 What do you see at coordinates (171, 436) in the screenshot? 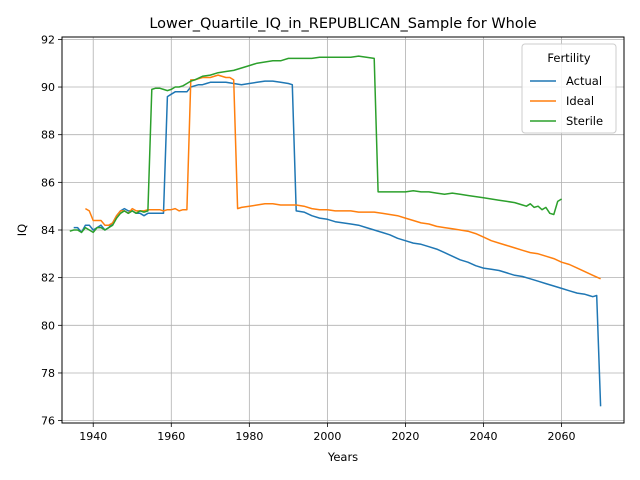
I see `x-tick-label: 1960` at bounding box center [171, 436].